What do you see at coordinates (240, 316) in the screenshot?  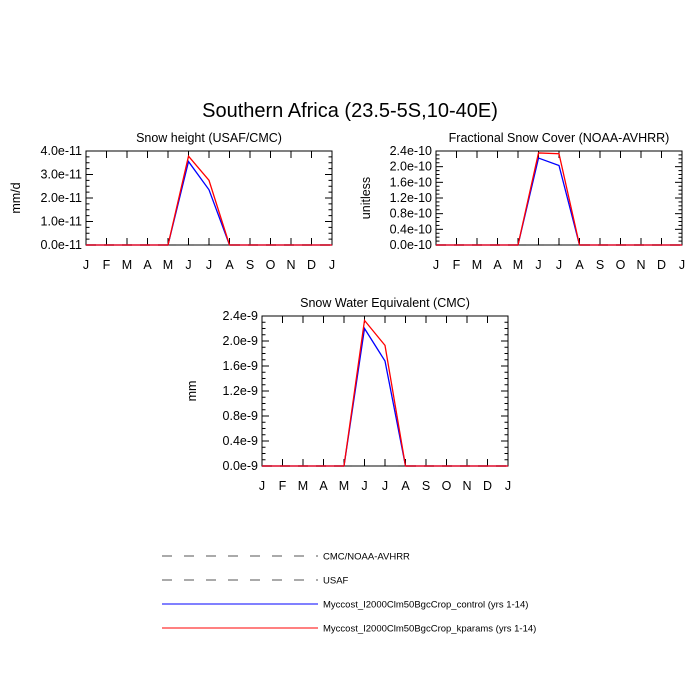 I see `y-tick-label: 2.4e-9` at bounding box center [240, 316].